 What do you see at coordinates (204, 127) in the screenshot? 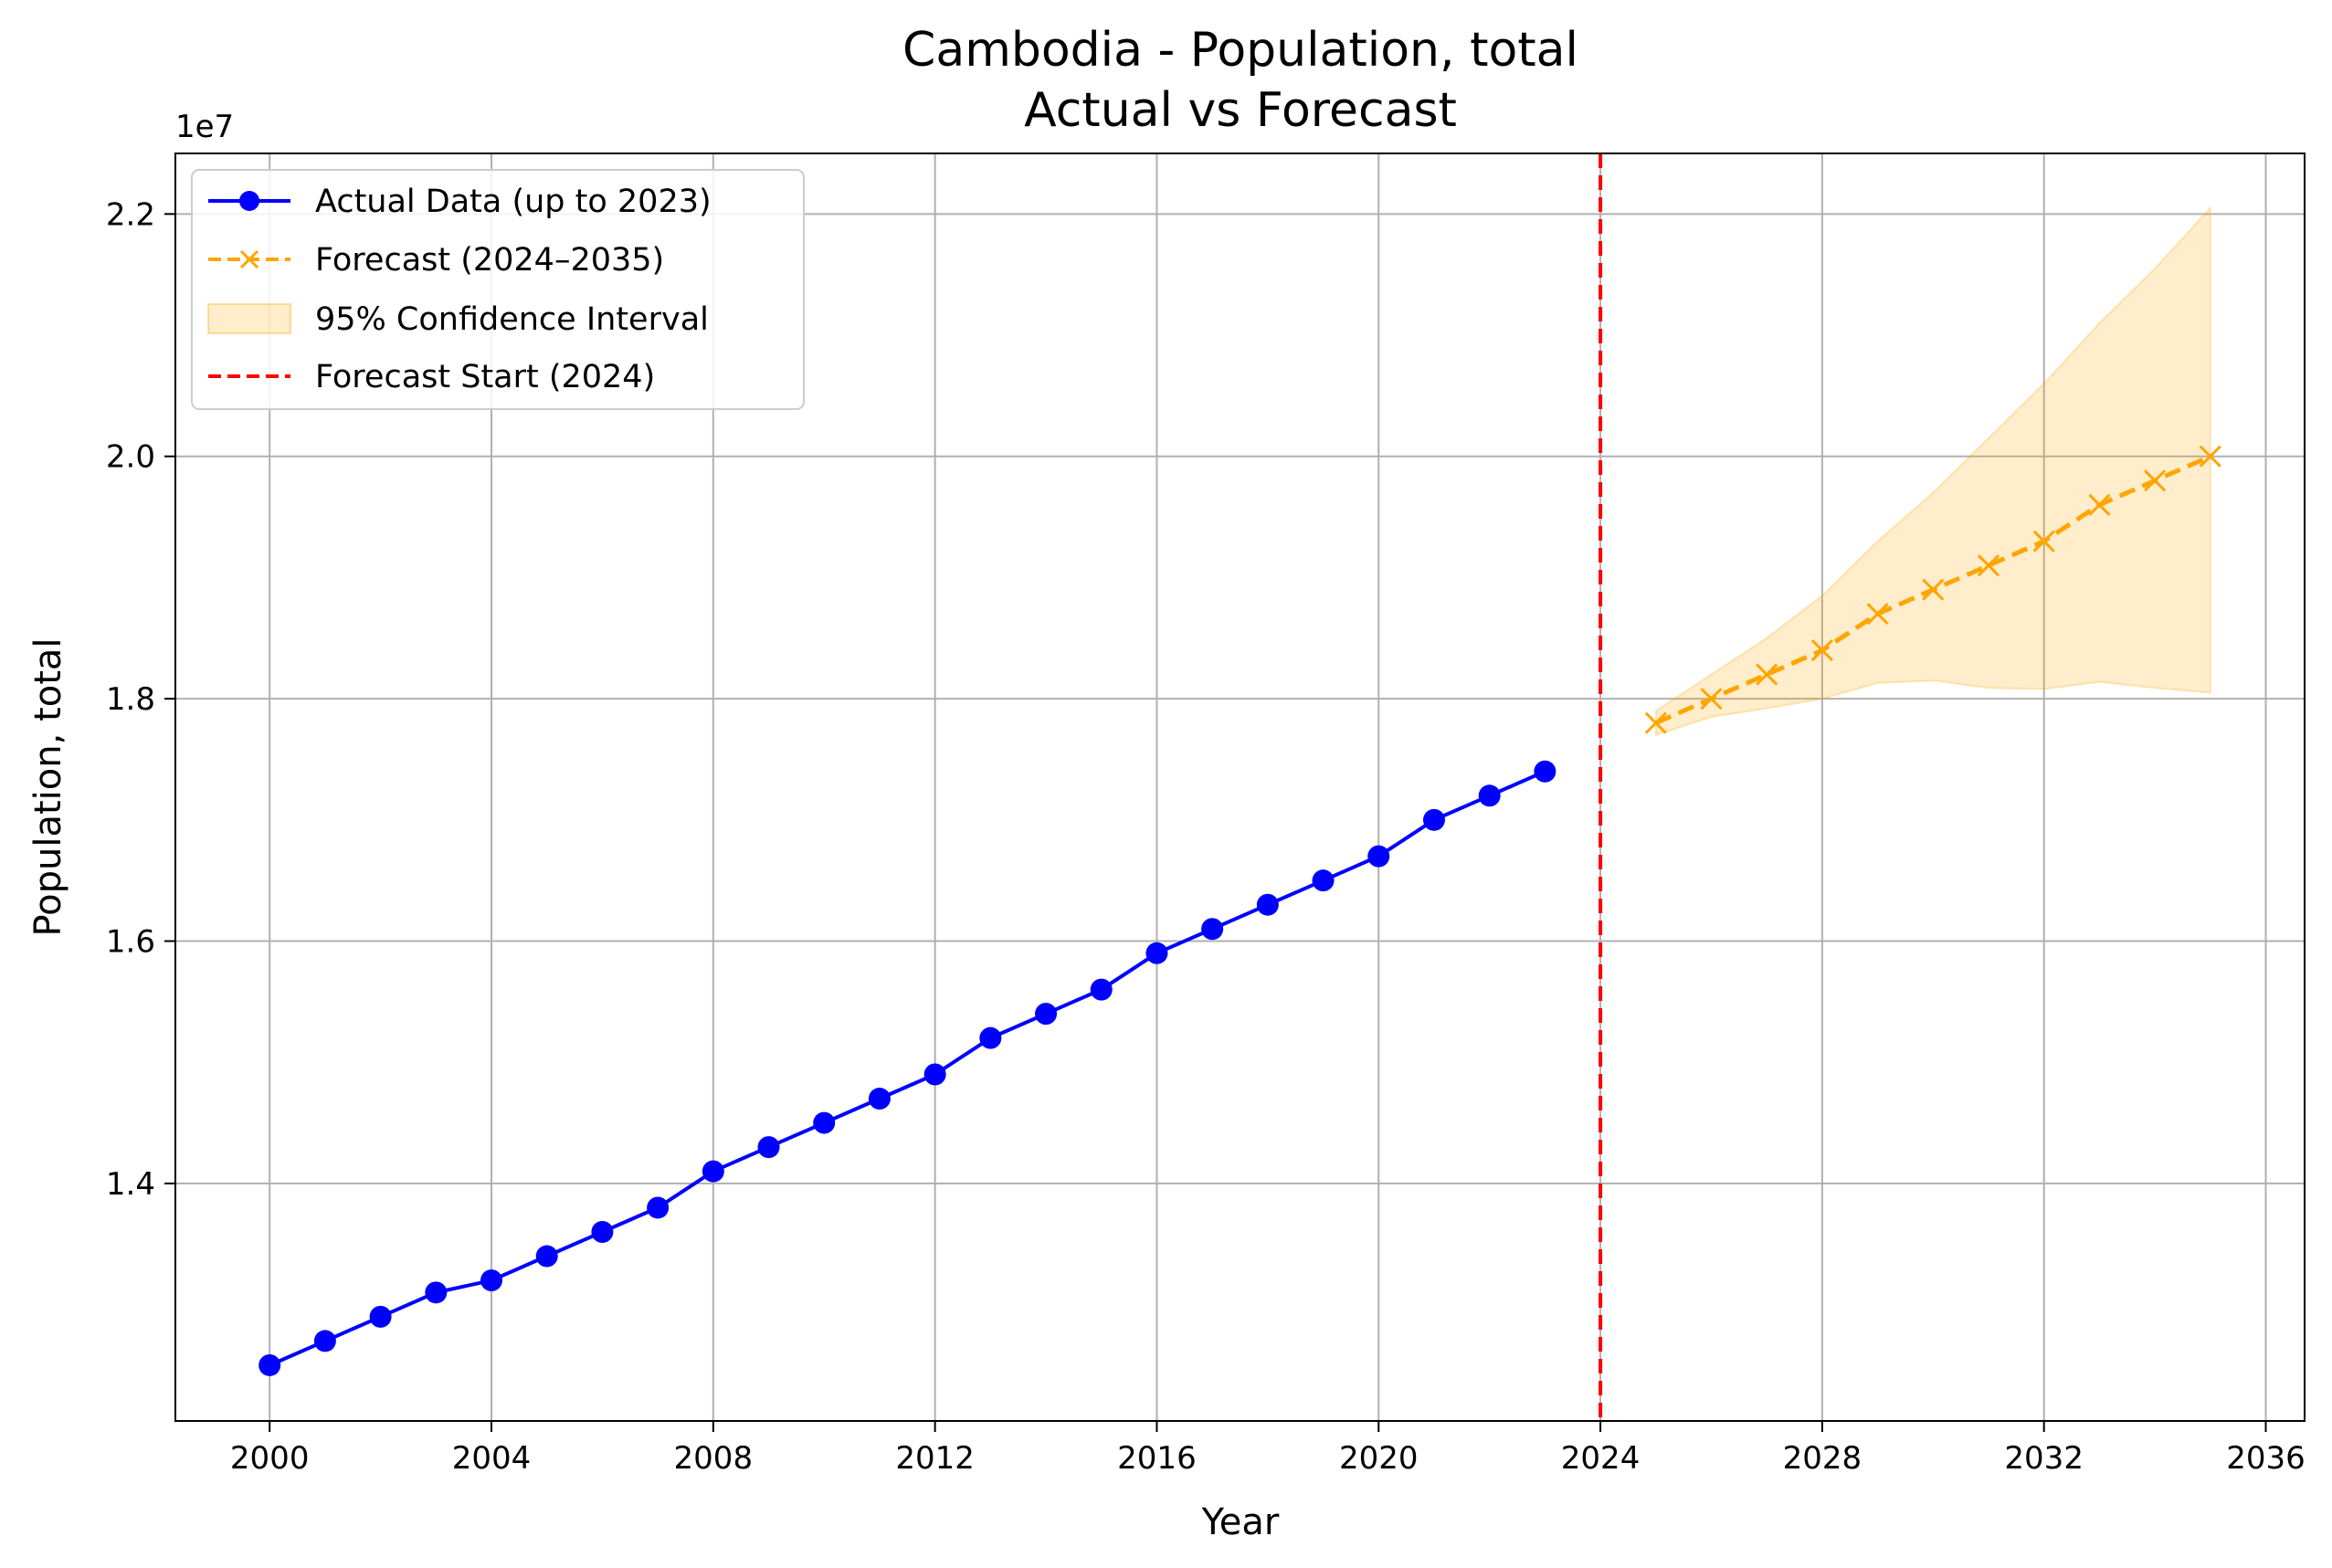
I see `y-axis-scale-label: 1e7` at bounding box center [204, 127].